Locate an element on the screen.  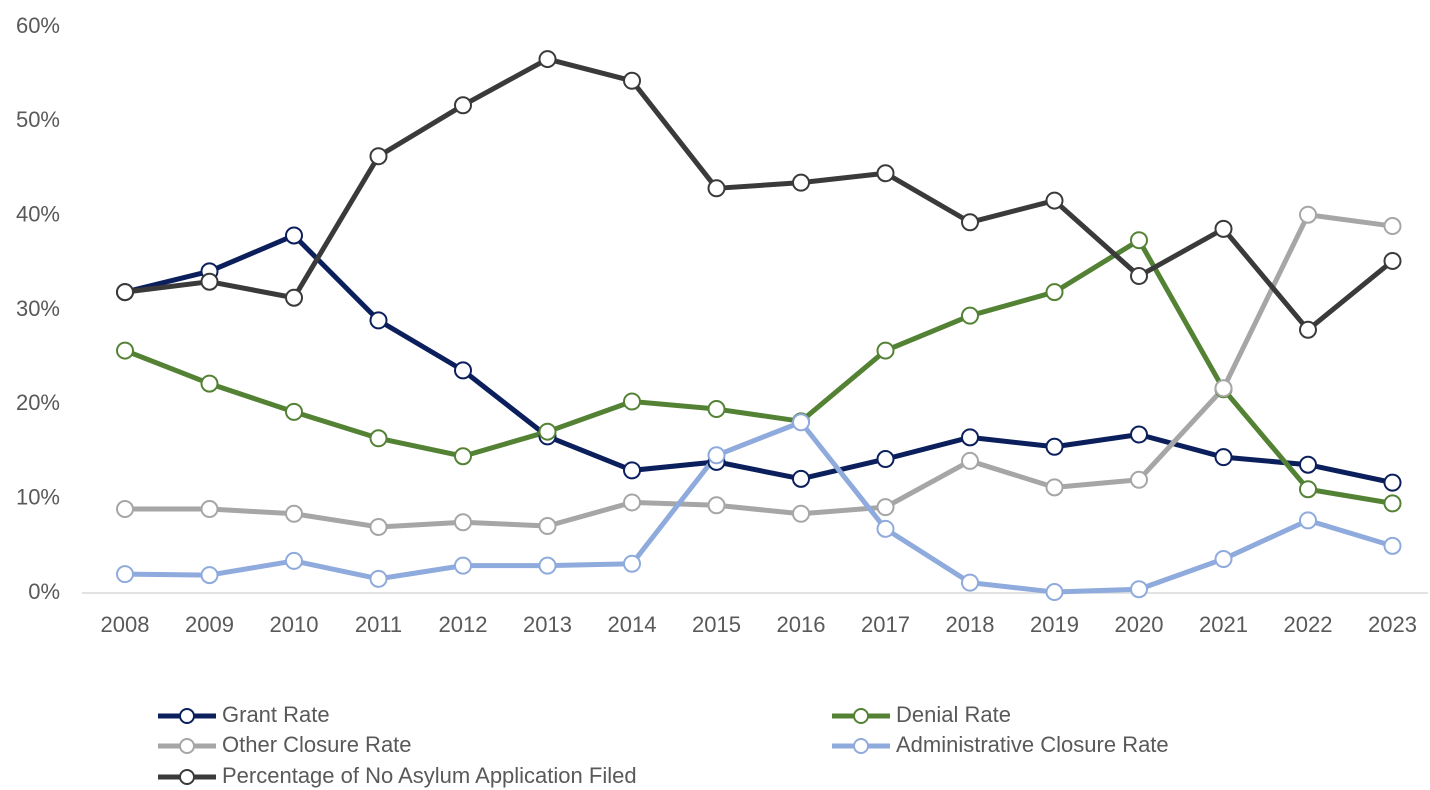
y-tick-label: 50% is located at coordinates (38, 119).